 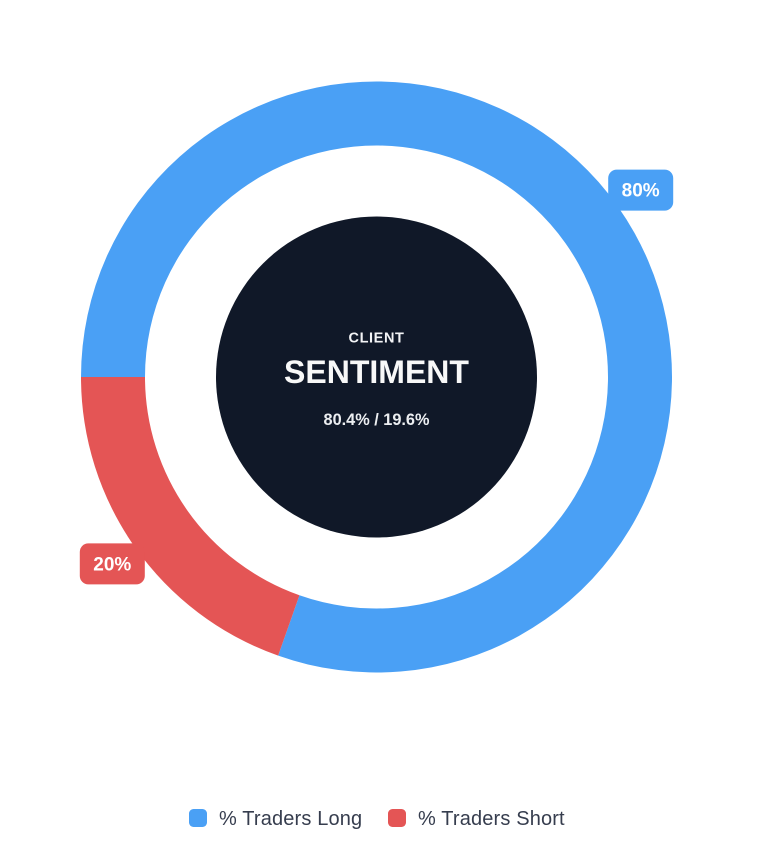 What do you see at coordinates (376, 372) in the screenshot?
I see `svg-text: SENTIMENT` at bounding box center [376, 372].